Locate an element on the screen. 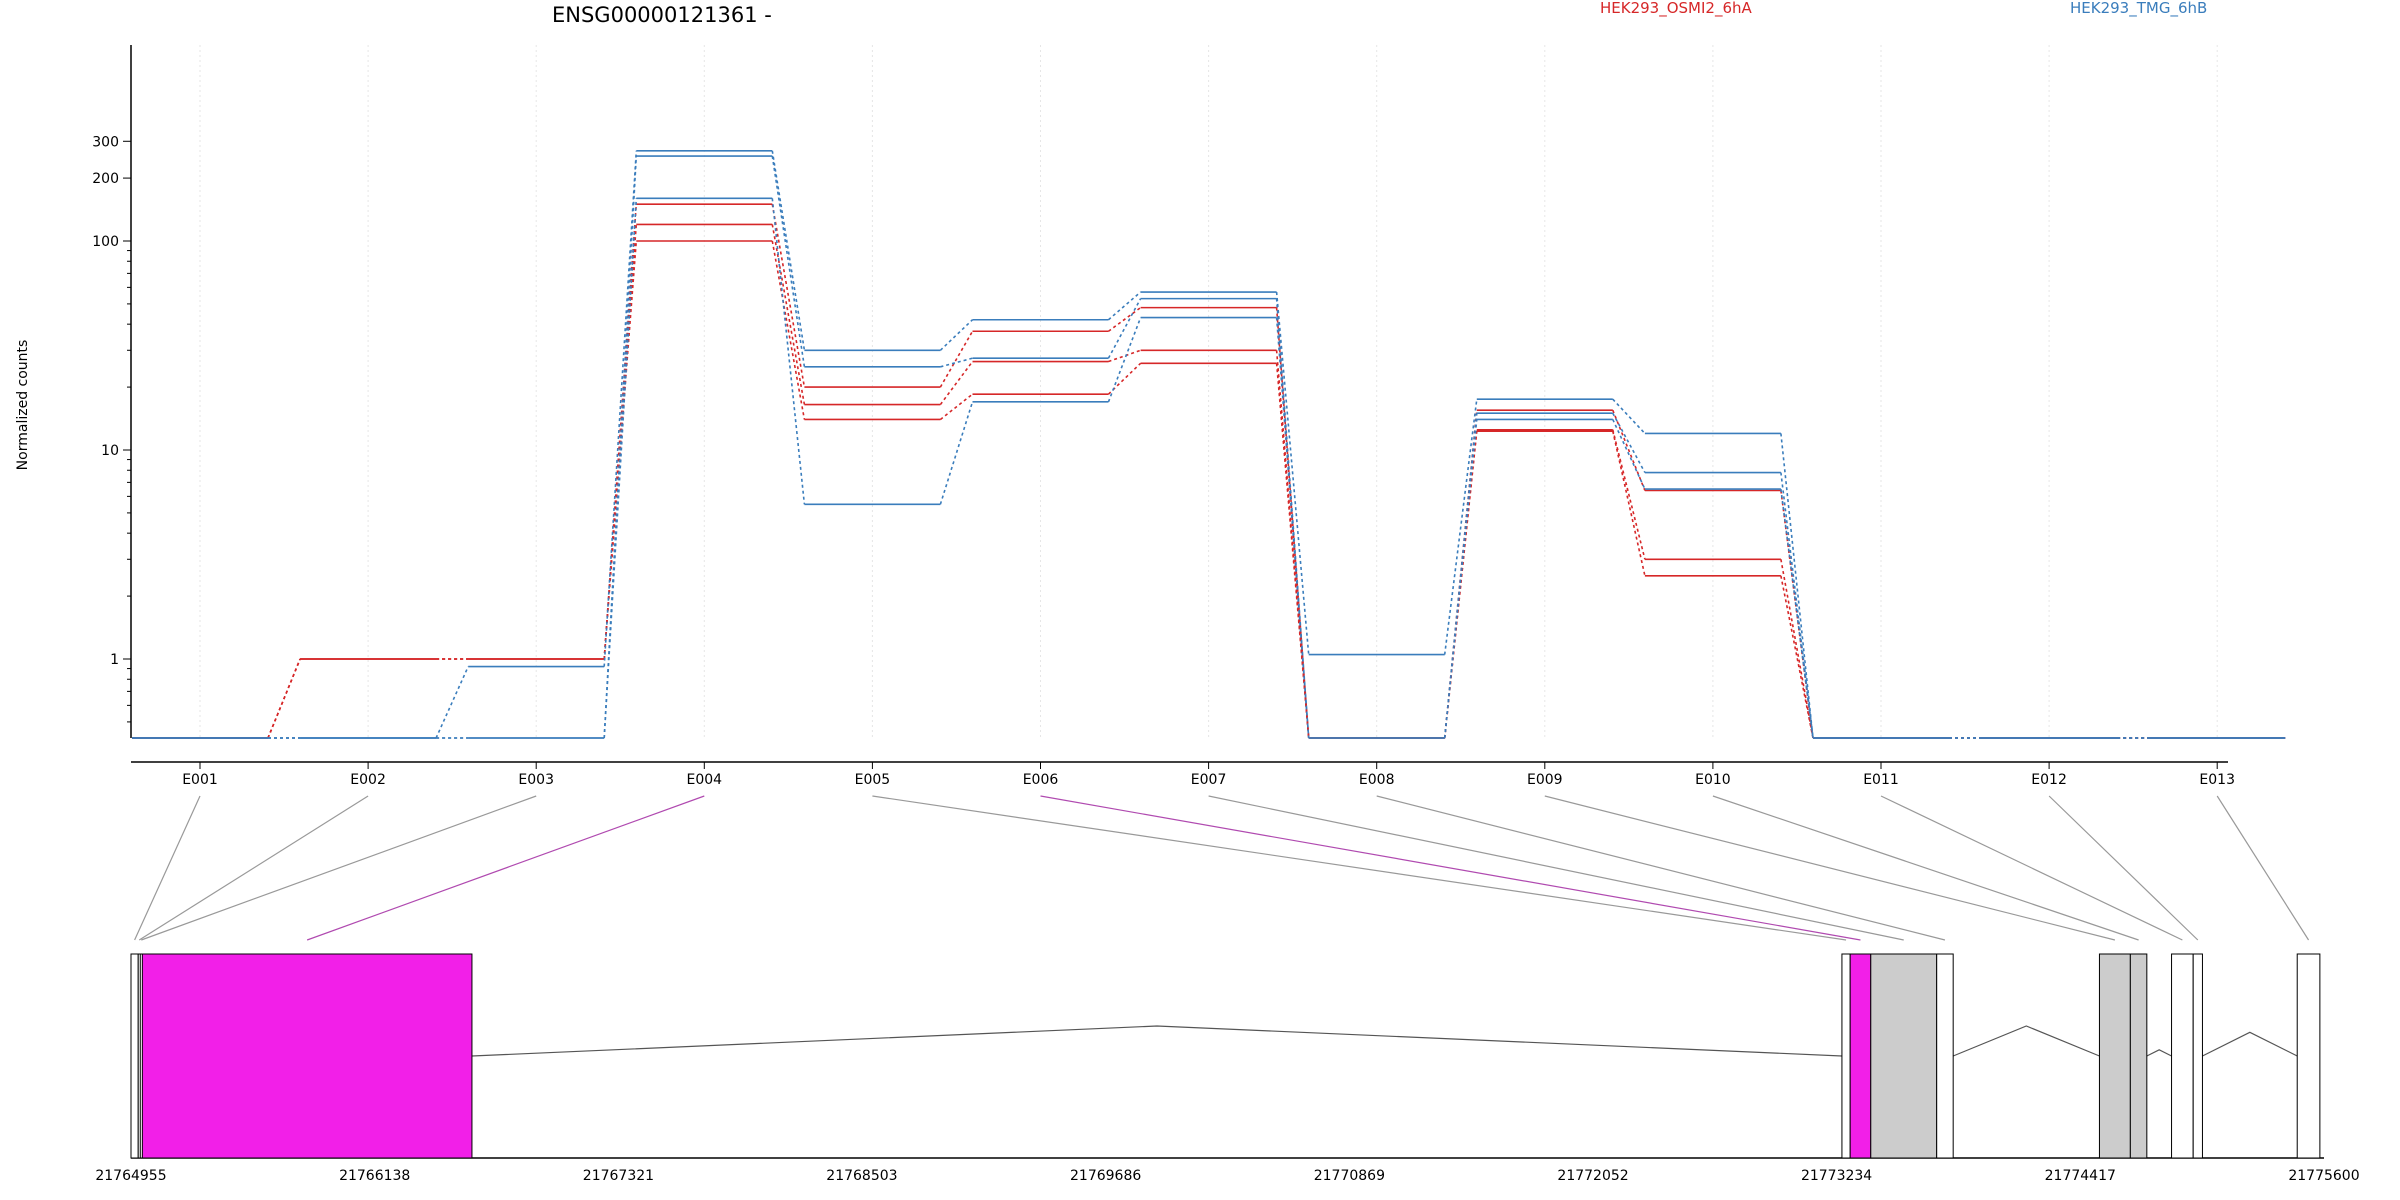 The image size is (2400, 1200). x-tick-label: E012 is located at coordinates (2049, 780).